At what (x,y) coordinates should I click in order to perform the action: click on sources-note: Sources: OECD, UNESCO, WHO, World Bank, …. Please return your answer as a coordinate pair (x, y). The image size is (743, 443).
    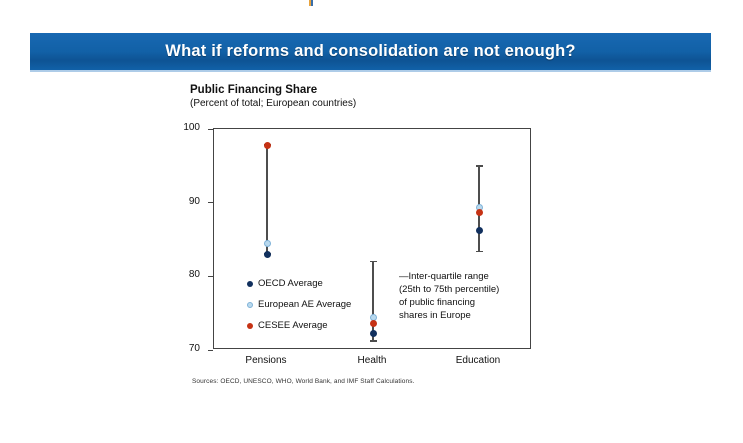
    Looking at the image, I should click on (303, 381).